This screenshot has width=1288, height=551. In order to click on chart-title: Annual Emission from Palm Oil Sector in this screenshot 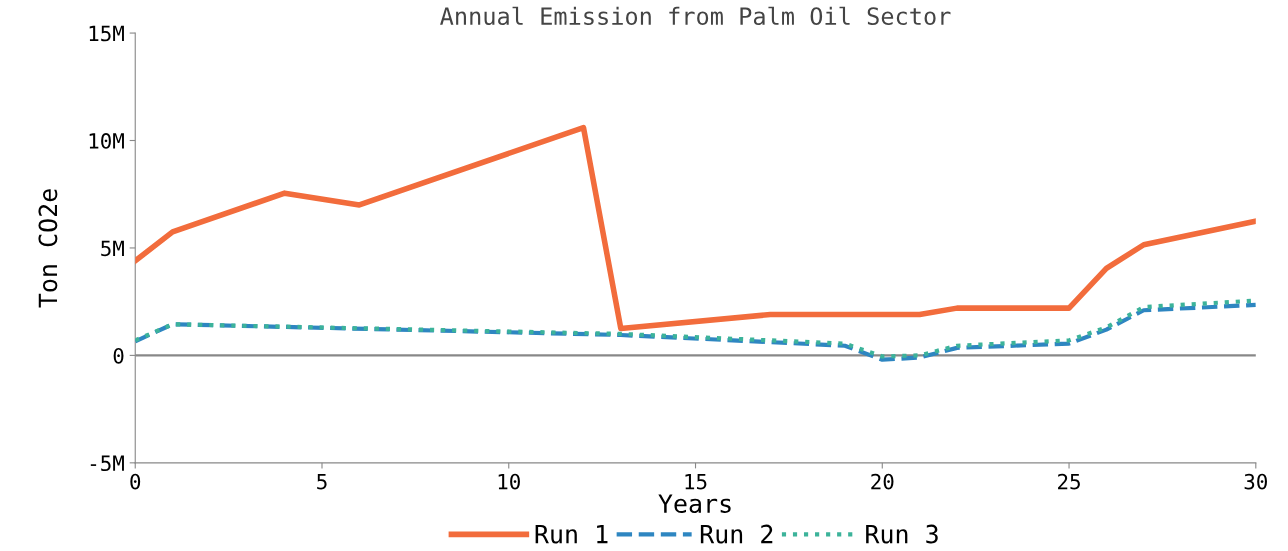, I will do `click(695, 16)`.